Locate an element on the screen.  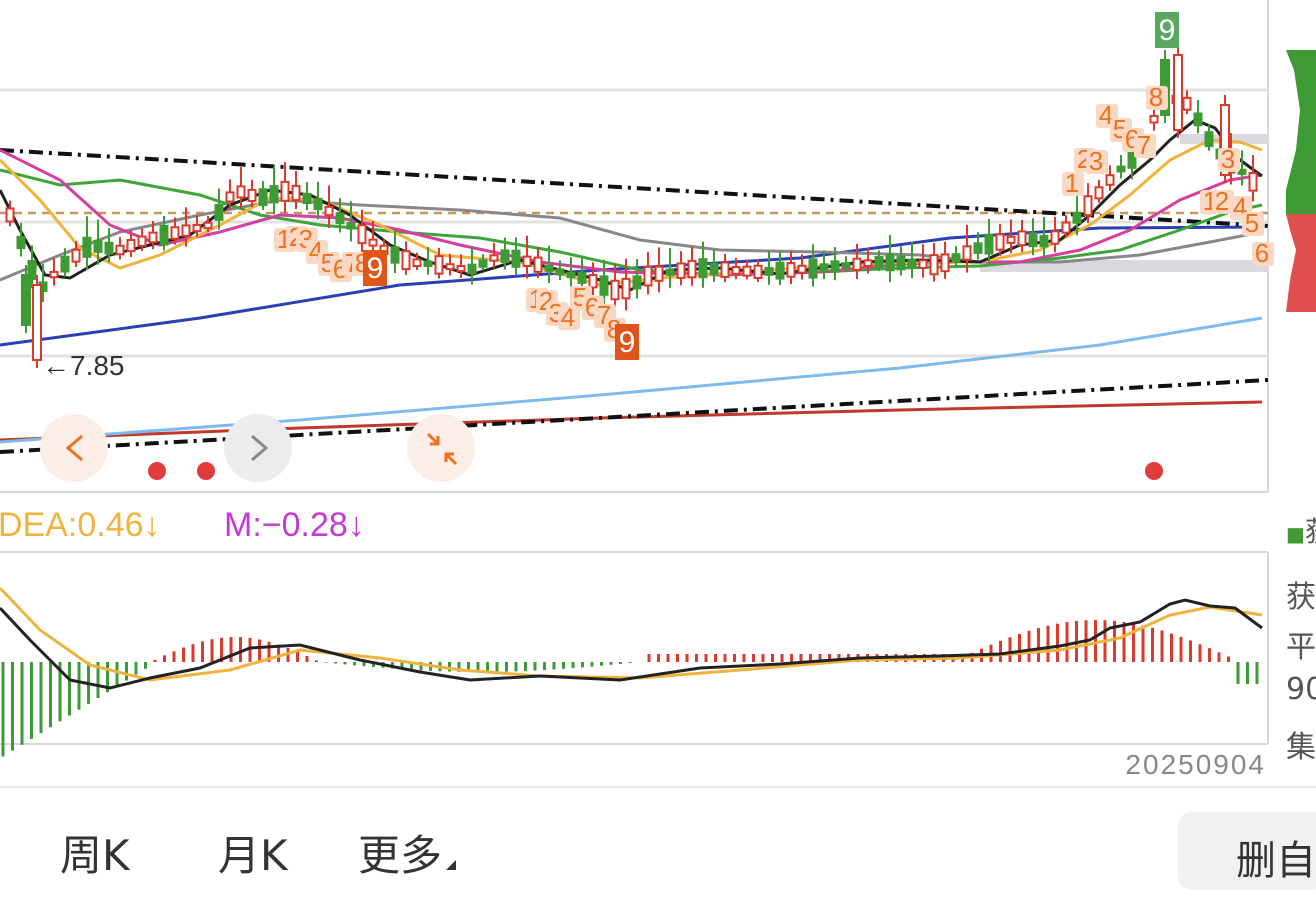
next-button is located at coordinates (258, 448).